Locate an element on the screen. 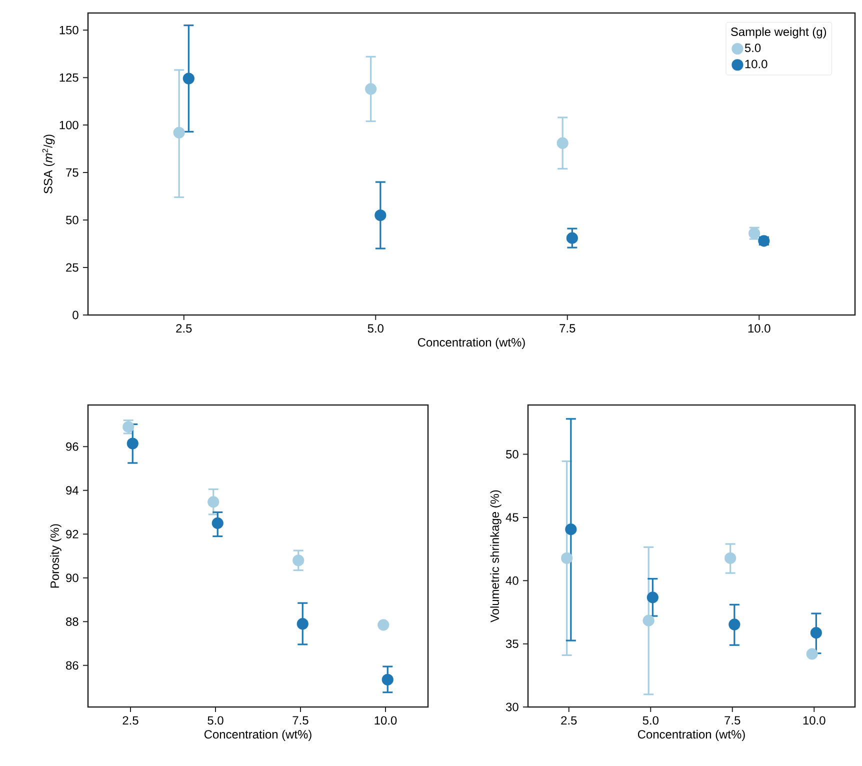 This screenshot has height=766, width=862. y-tick-label: 92 is located at coordinates (72, 534).